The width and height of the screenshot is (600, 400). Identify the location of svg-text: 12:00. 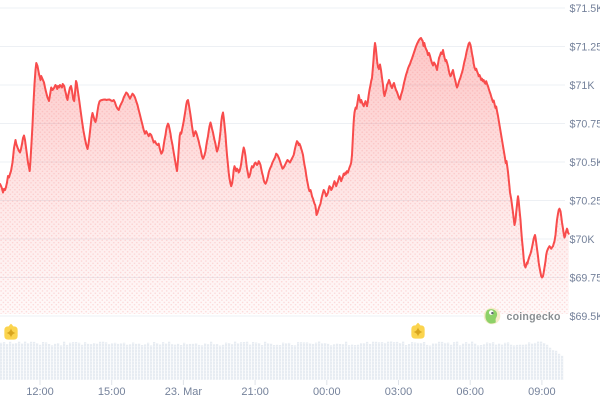
(40, 392).